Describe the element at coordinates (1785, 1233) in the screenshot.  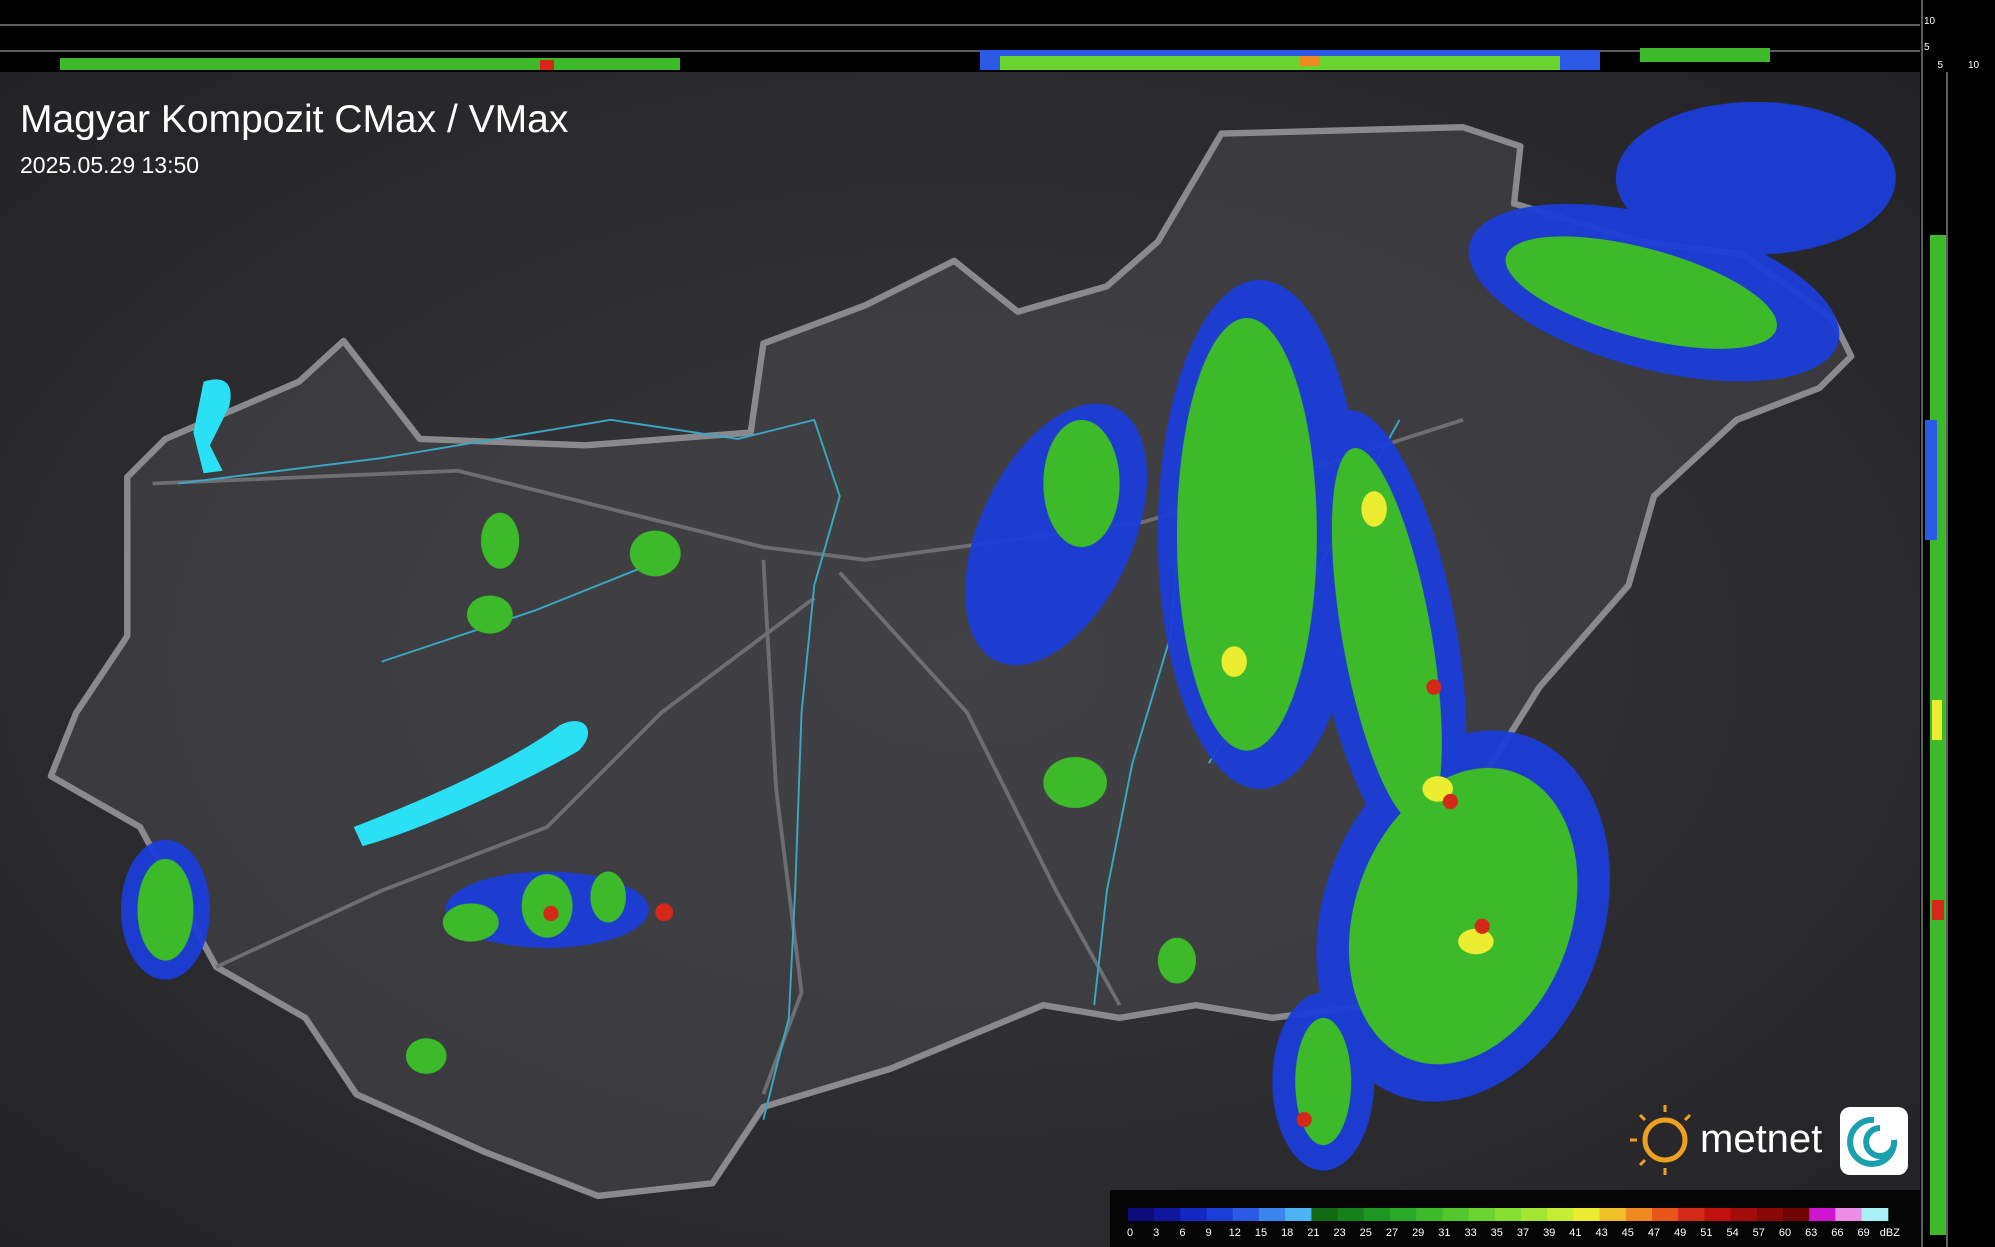
I see `legend-label: 60` at that location.